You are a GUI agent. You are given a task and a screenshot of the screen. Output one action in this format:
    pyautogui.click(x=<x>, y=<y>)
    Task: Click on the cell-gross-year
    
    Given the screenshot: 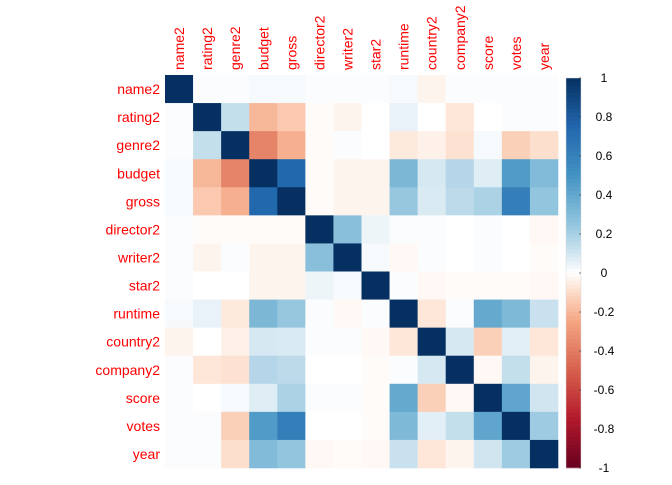 What is the action you would take?
    pyautogui.click(x=544, y=201)
    